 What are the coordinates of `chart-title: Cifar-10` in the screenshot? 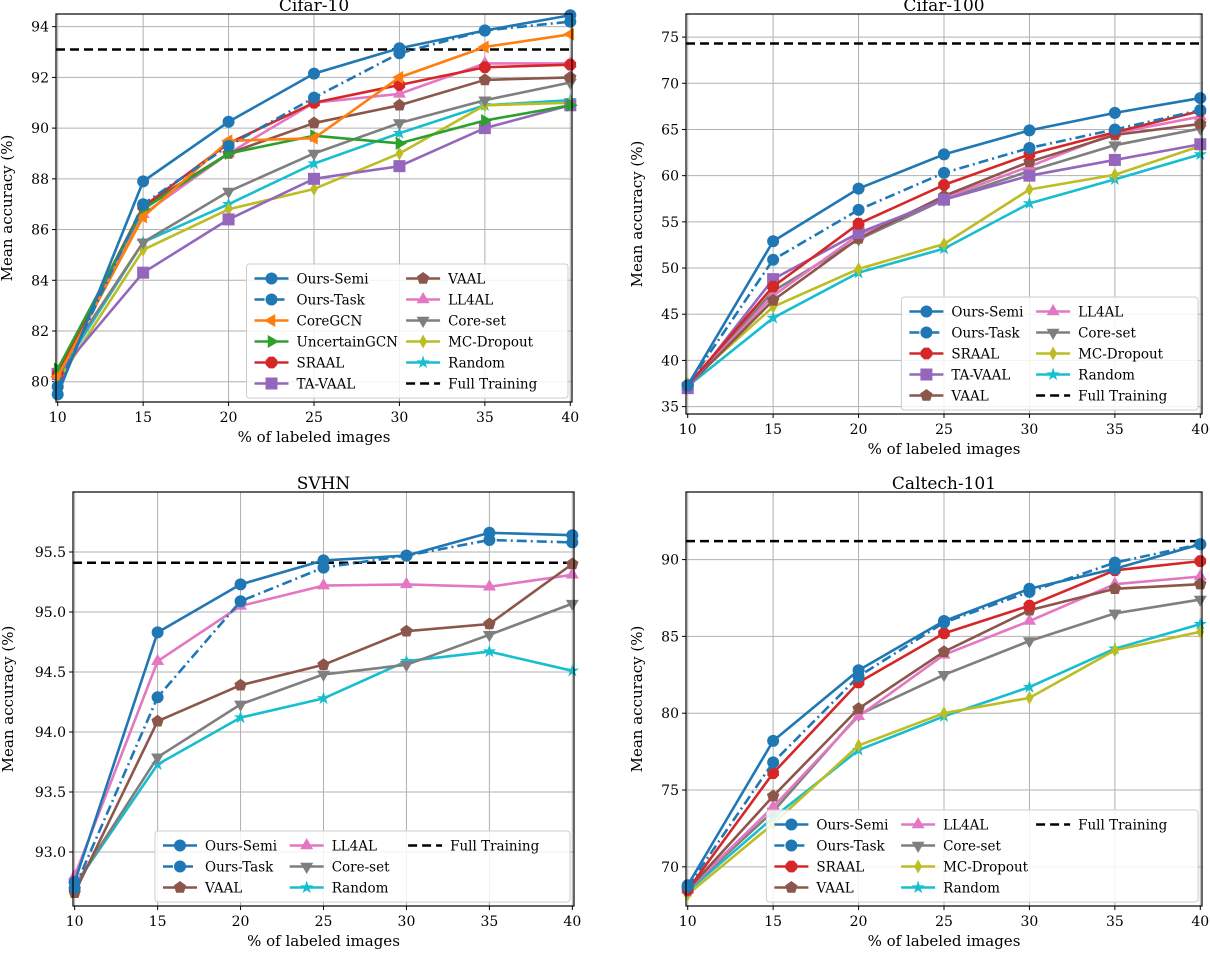 It's located at (314, 8).